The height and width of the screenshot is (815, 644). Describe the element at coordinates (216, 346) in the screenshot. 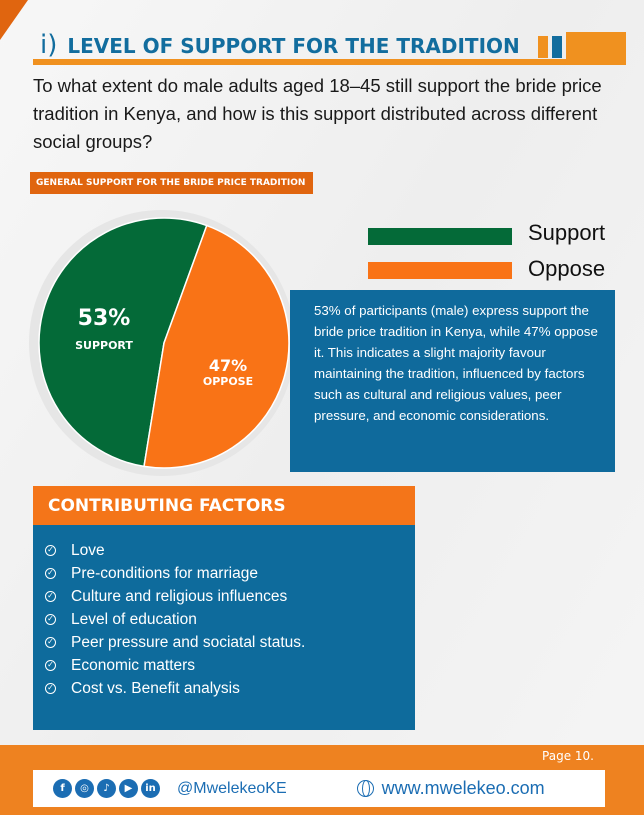

I see `pie-slice-oppose` at that location.